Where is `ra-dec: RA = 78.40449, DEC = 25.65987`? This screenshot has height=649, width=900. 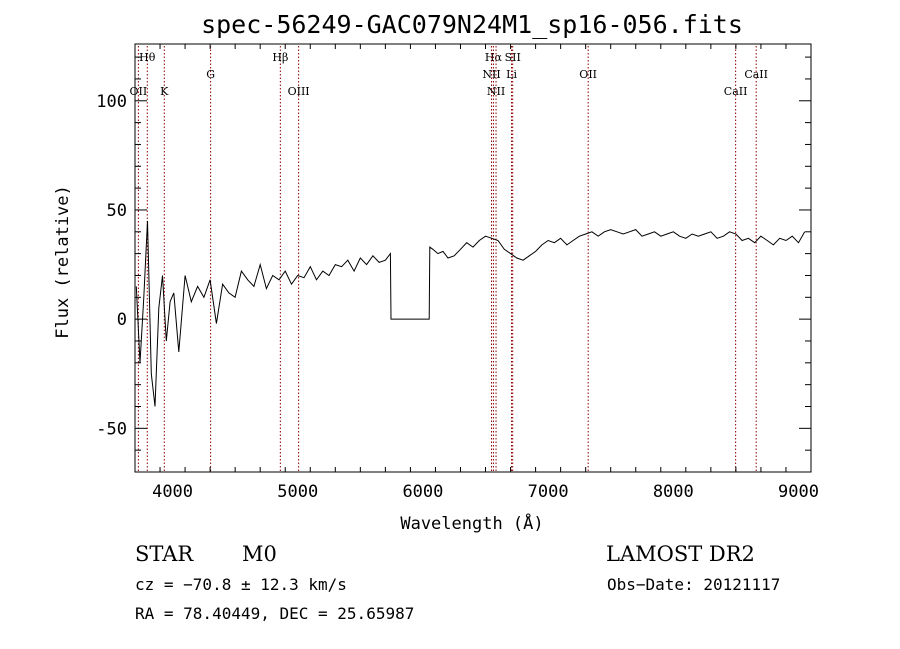 ra-dec: RA = 78.40449, DEC = 25.65987 is located at coordinates (274, 613).